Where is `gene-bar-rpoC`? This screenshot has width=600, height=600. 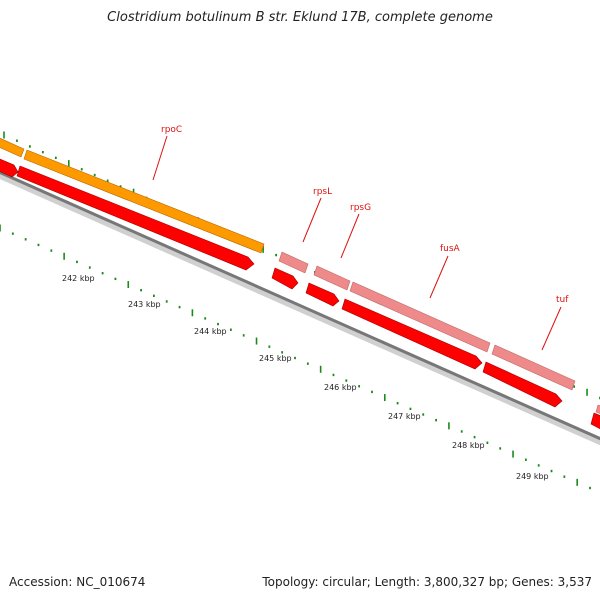 gene-bar-rpoC is located at coordinates (144, 201).